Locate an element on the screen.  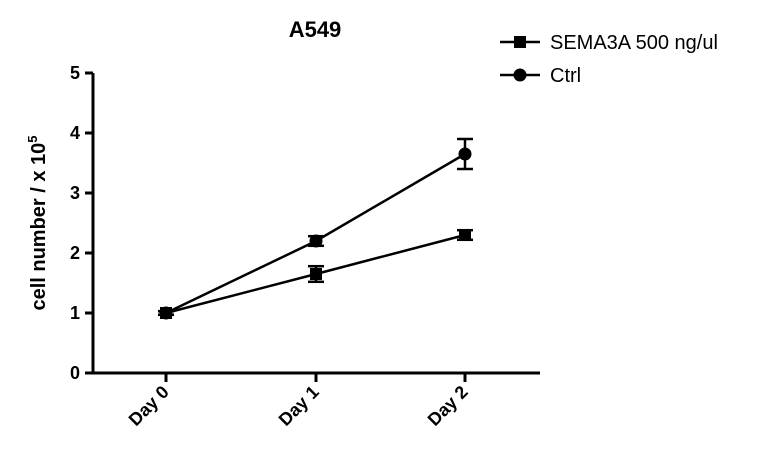
y-tick-label: 3 is located at coordinates (75, 193).